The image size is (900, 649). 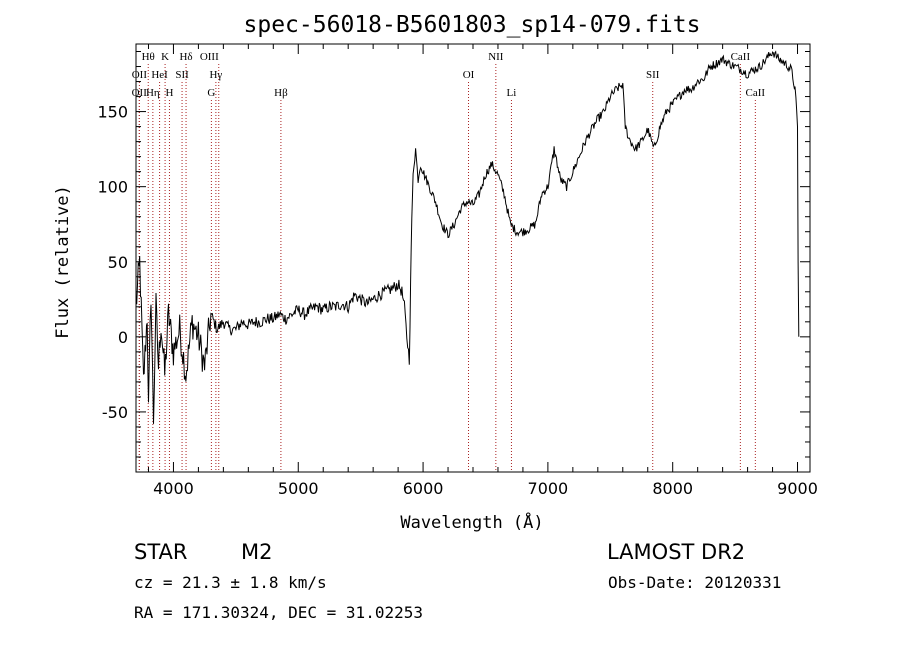 I want to click on line-marker-label: H, so click(x=169, y=93).